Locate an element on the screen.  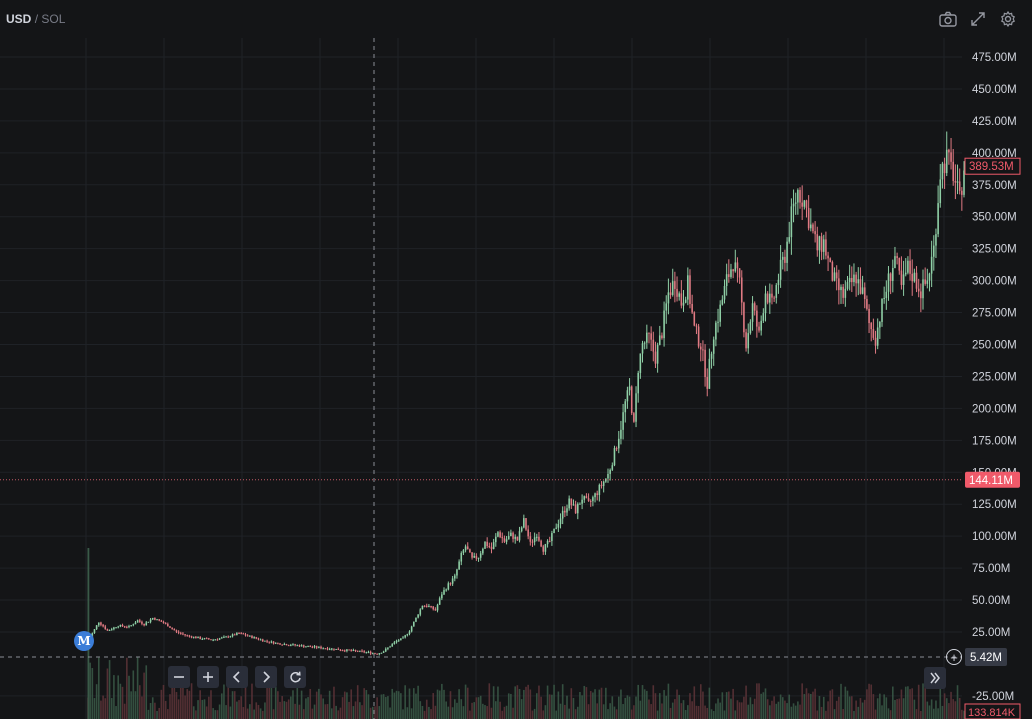
event-marker: M is located at coordinates (84, 641).